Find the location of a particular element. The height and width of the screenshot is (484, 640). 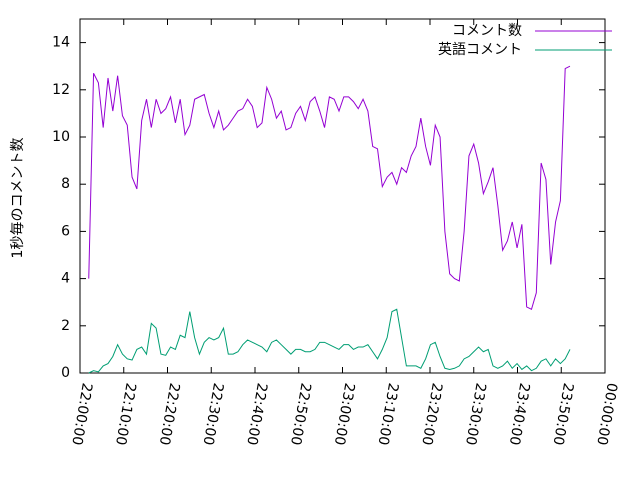

series-line is located at coordinates (329, 341).